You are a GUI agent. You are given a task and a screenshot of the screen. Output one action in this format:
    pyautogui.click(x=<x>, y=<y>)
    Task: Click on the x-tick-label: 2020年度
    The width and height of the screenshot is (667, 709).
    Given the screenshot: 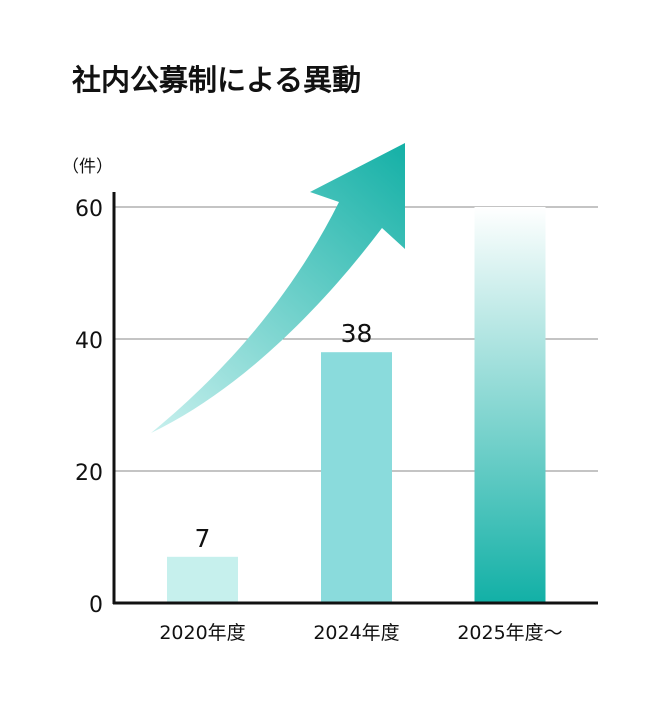 What is the action you would take?
    pyautogui.click(x=202, y=633)
    